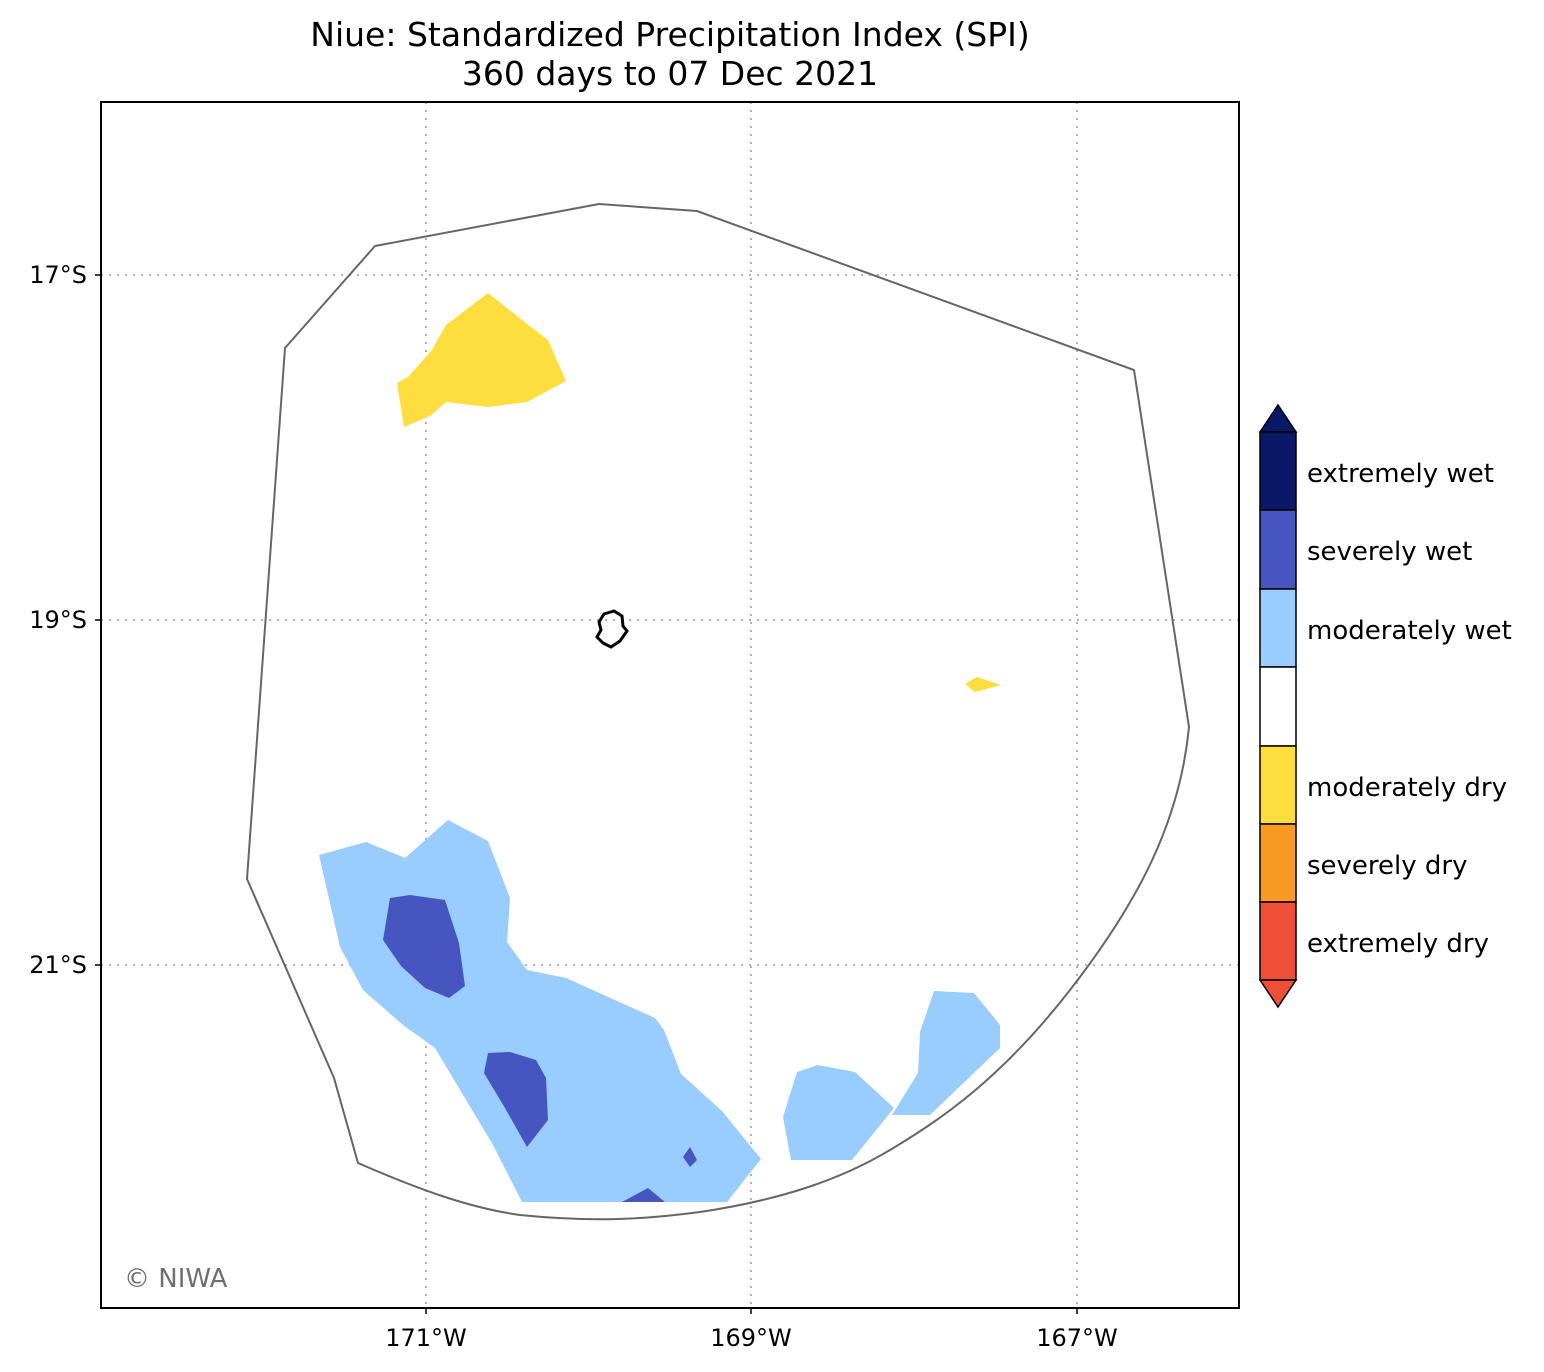  What do you see at coordinates (540, 1048) in the screenshot?
I see `severely-wet-areas` at bounding box center [540, 1048].